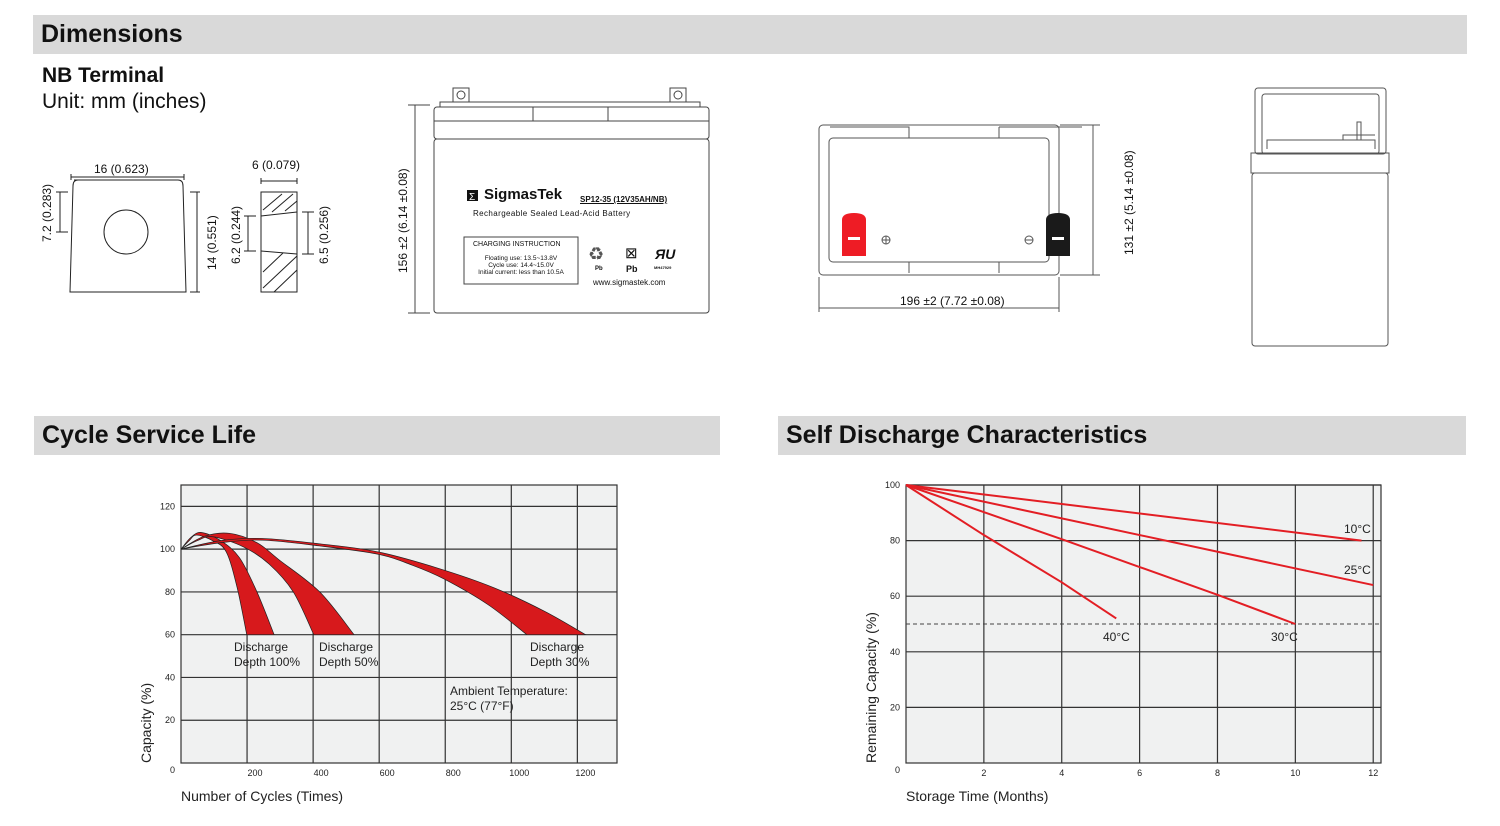  Describe the element at coordinates (1139, 773) in the screenshot. I see `self-xtick-label: 6` at that location.